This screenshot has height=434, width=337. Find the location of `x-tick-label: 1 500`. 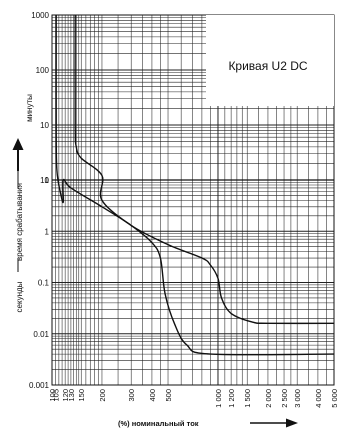

x-tick-label: 1 500 is located at coordinates (247, 398).